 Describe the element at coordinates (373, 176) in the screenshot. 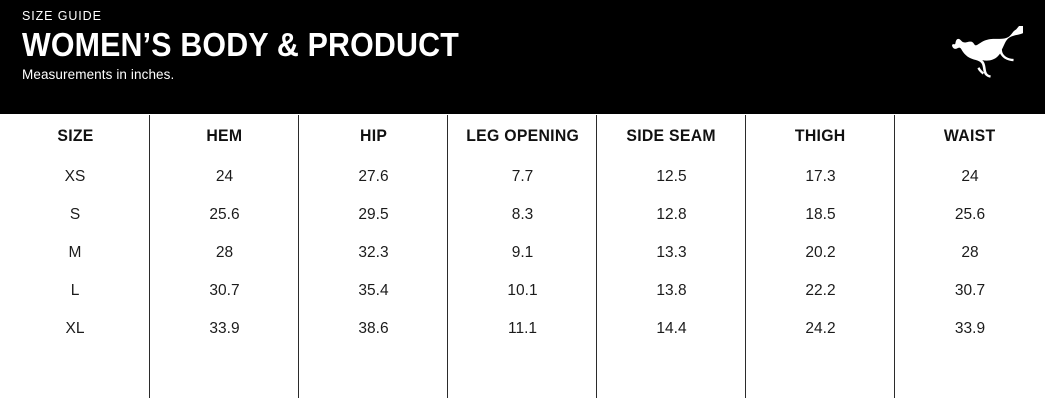

I see `cell-hip: 27.6` at that location.